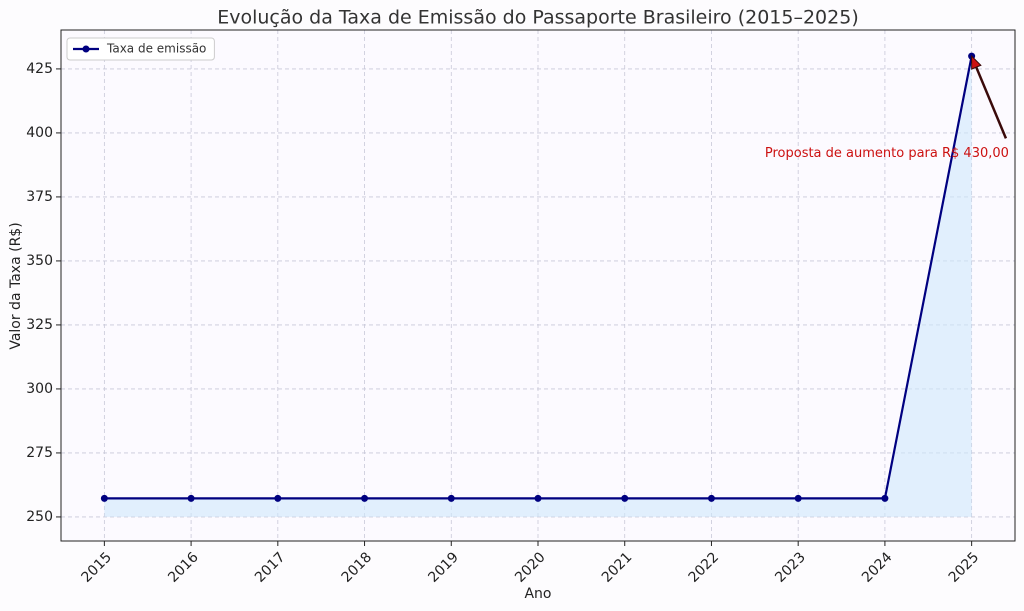 The width and height of the screenshot is (1024, 611). I want to click on legend-box, so click(140, 49).